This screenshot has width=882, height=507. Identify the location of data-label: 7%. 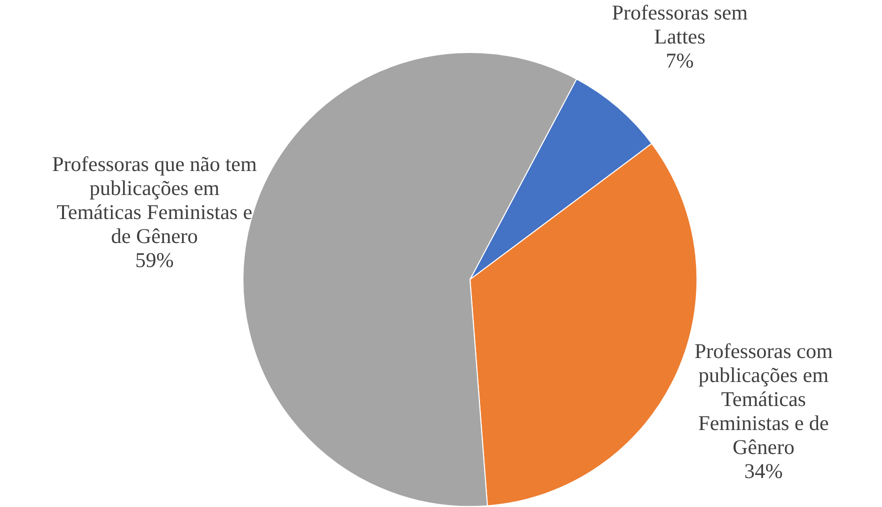
(680, 60).